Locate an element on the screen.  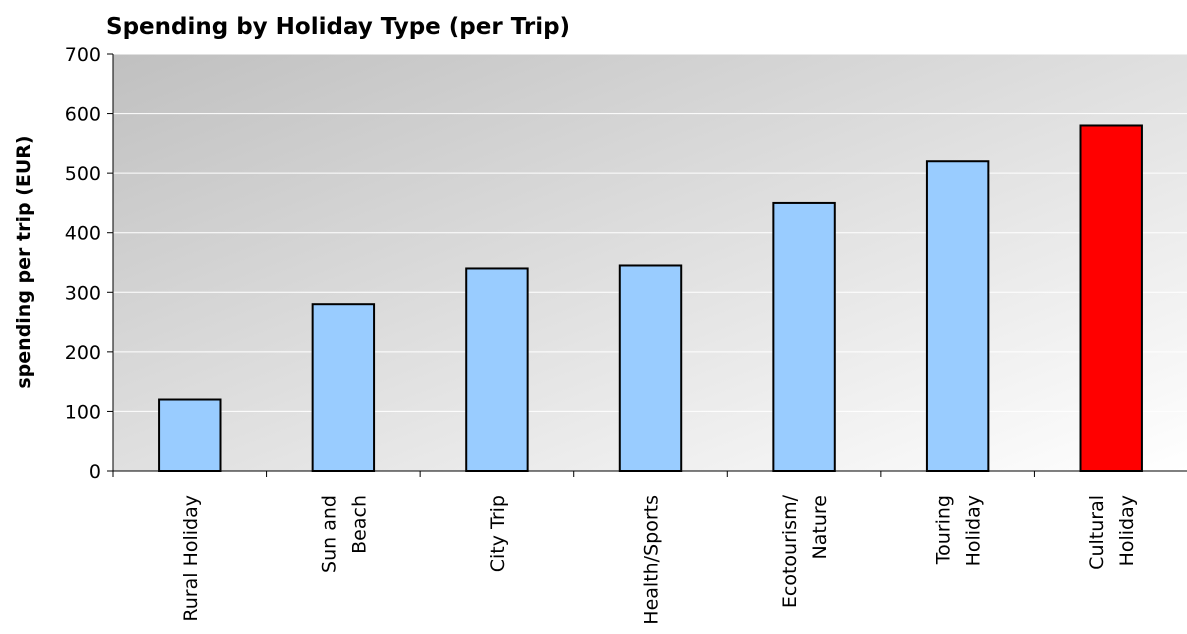
x-tick-label: Health/Sports is located at coordinates (652, 560).